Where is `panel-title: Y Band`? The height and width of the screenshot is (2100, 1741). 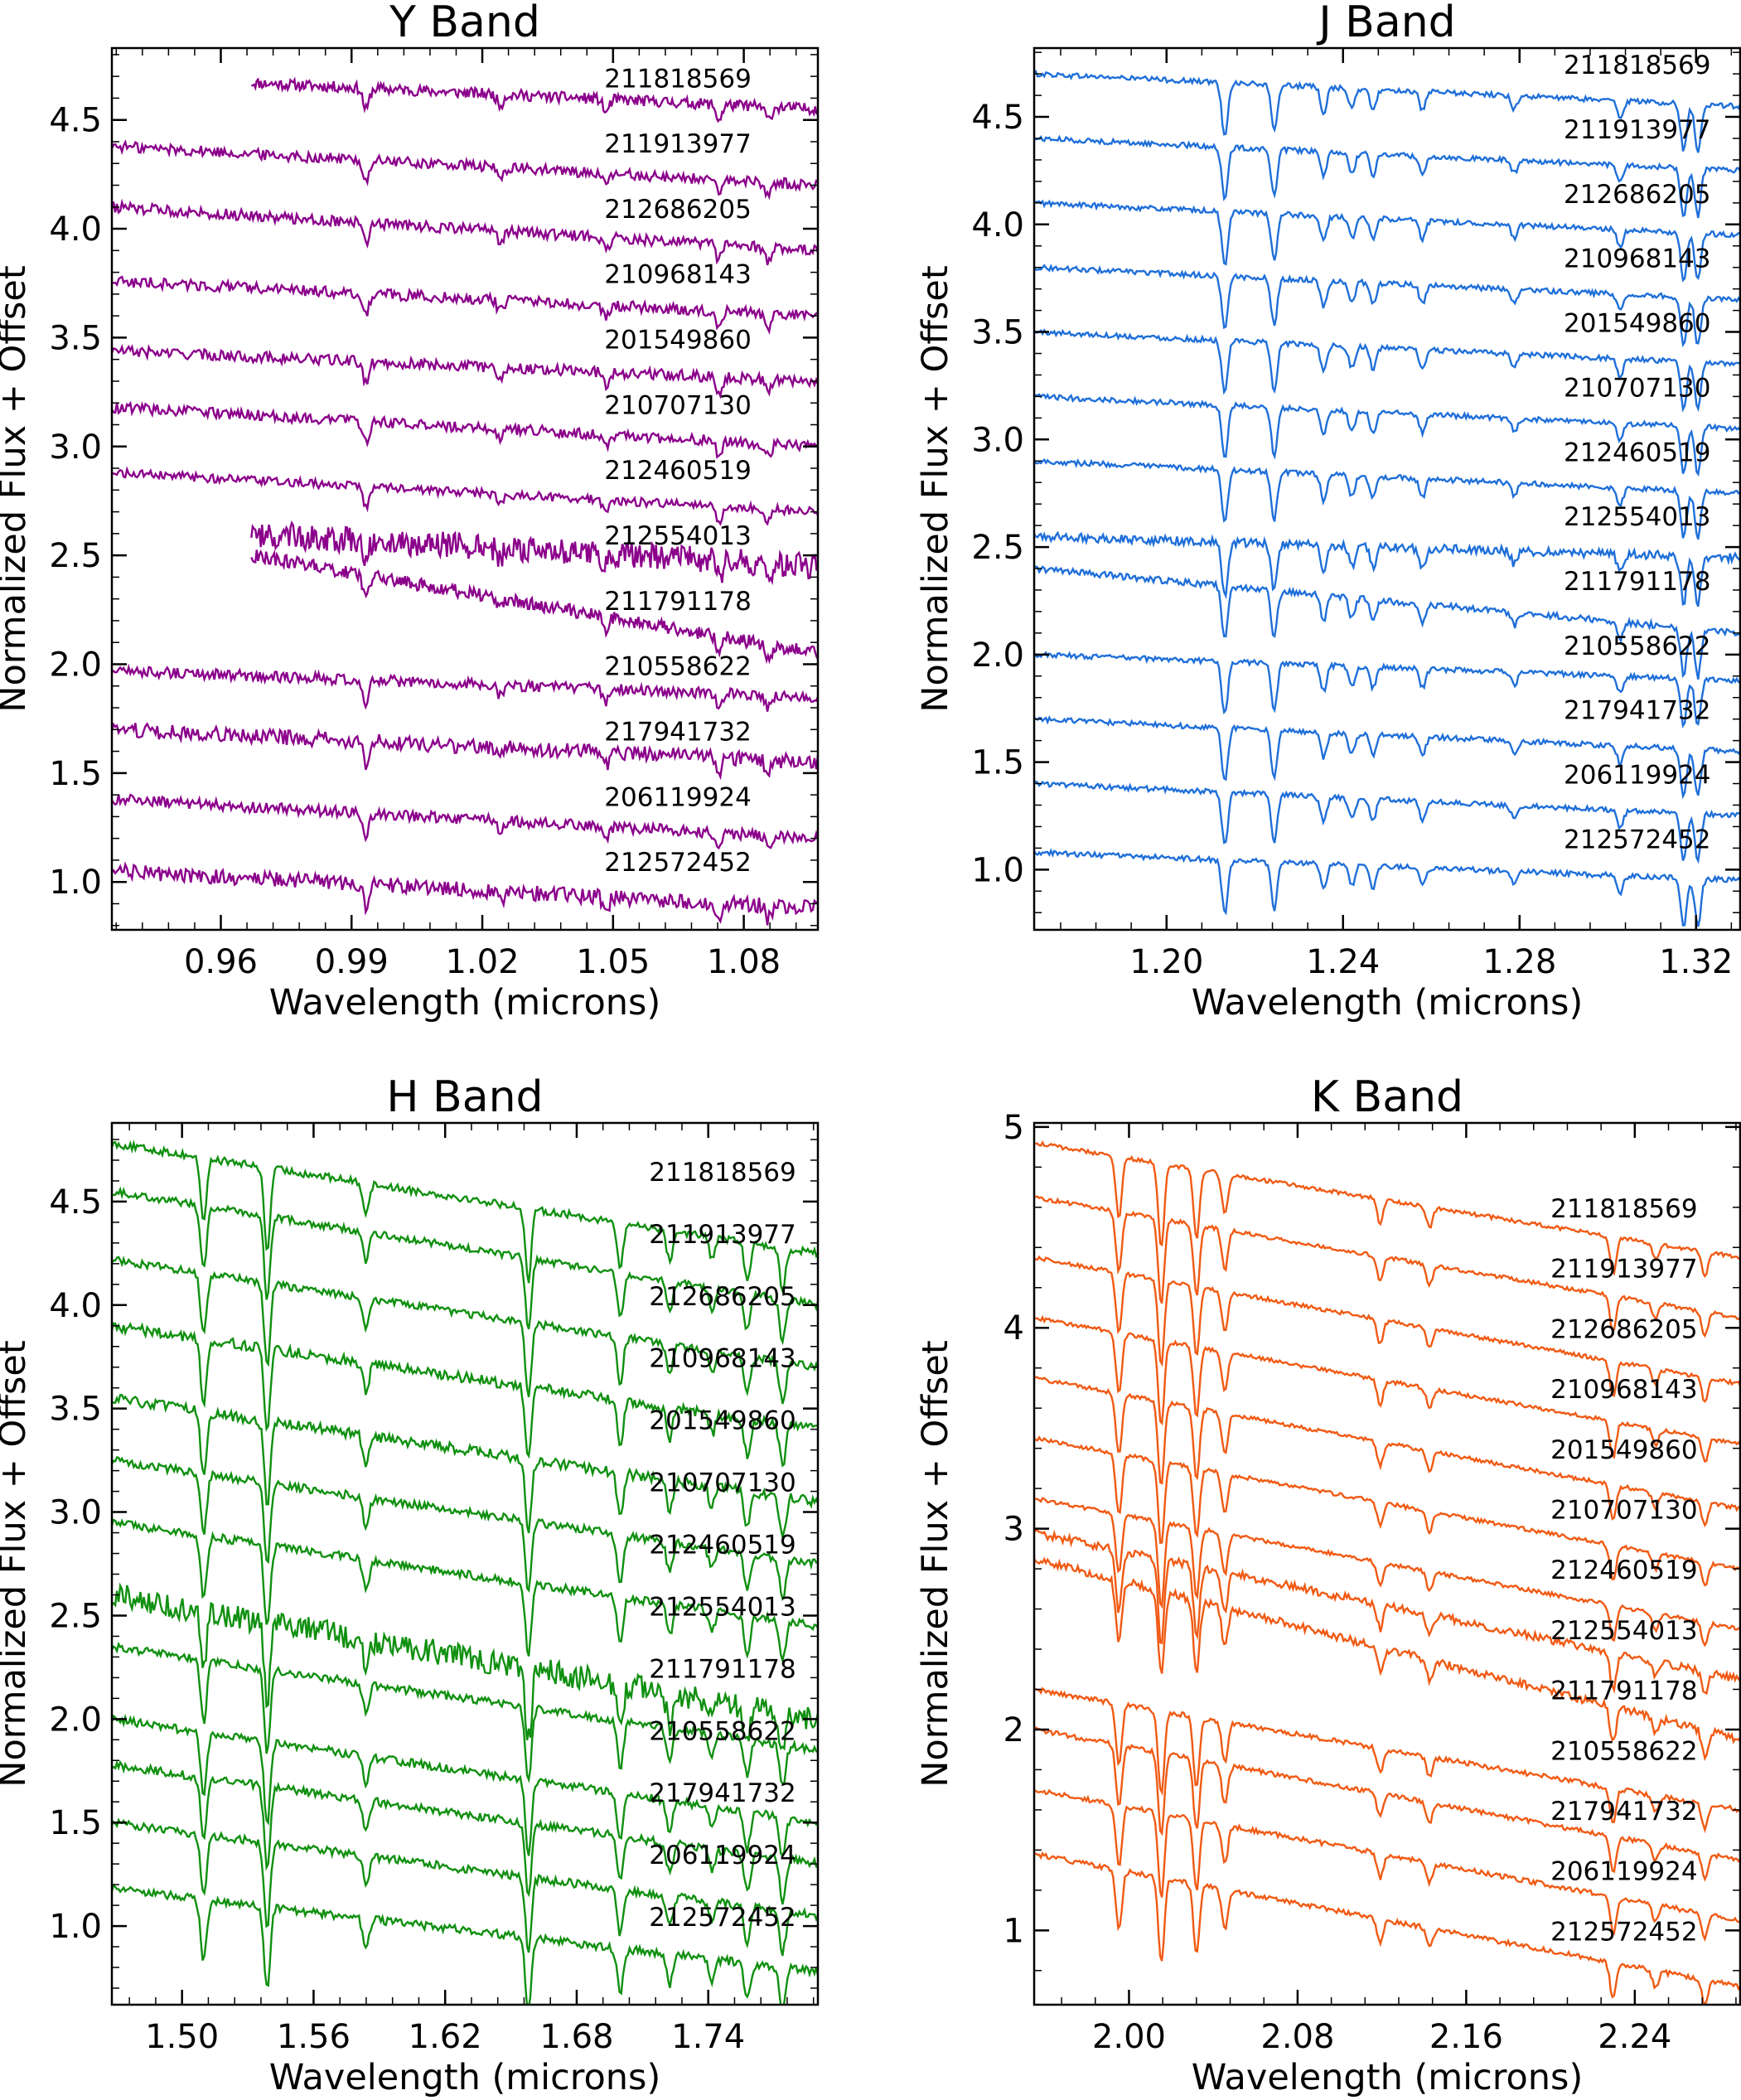 panel-title: Y Band is located at coordinates (465, 24).